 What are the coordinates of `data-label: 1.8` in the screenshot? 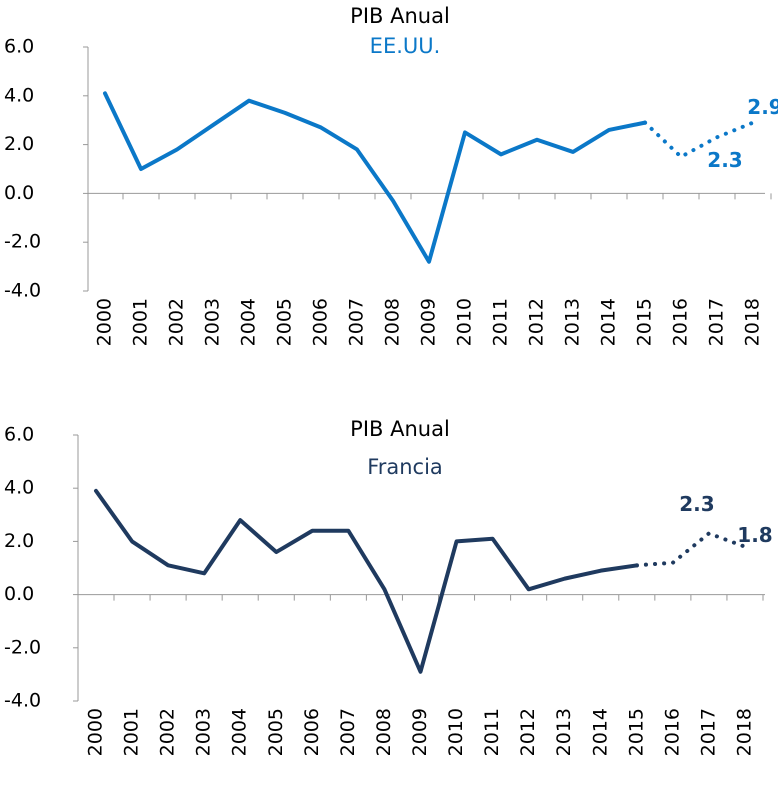 It's located at (754, 535).